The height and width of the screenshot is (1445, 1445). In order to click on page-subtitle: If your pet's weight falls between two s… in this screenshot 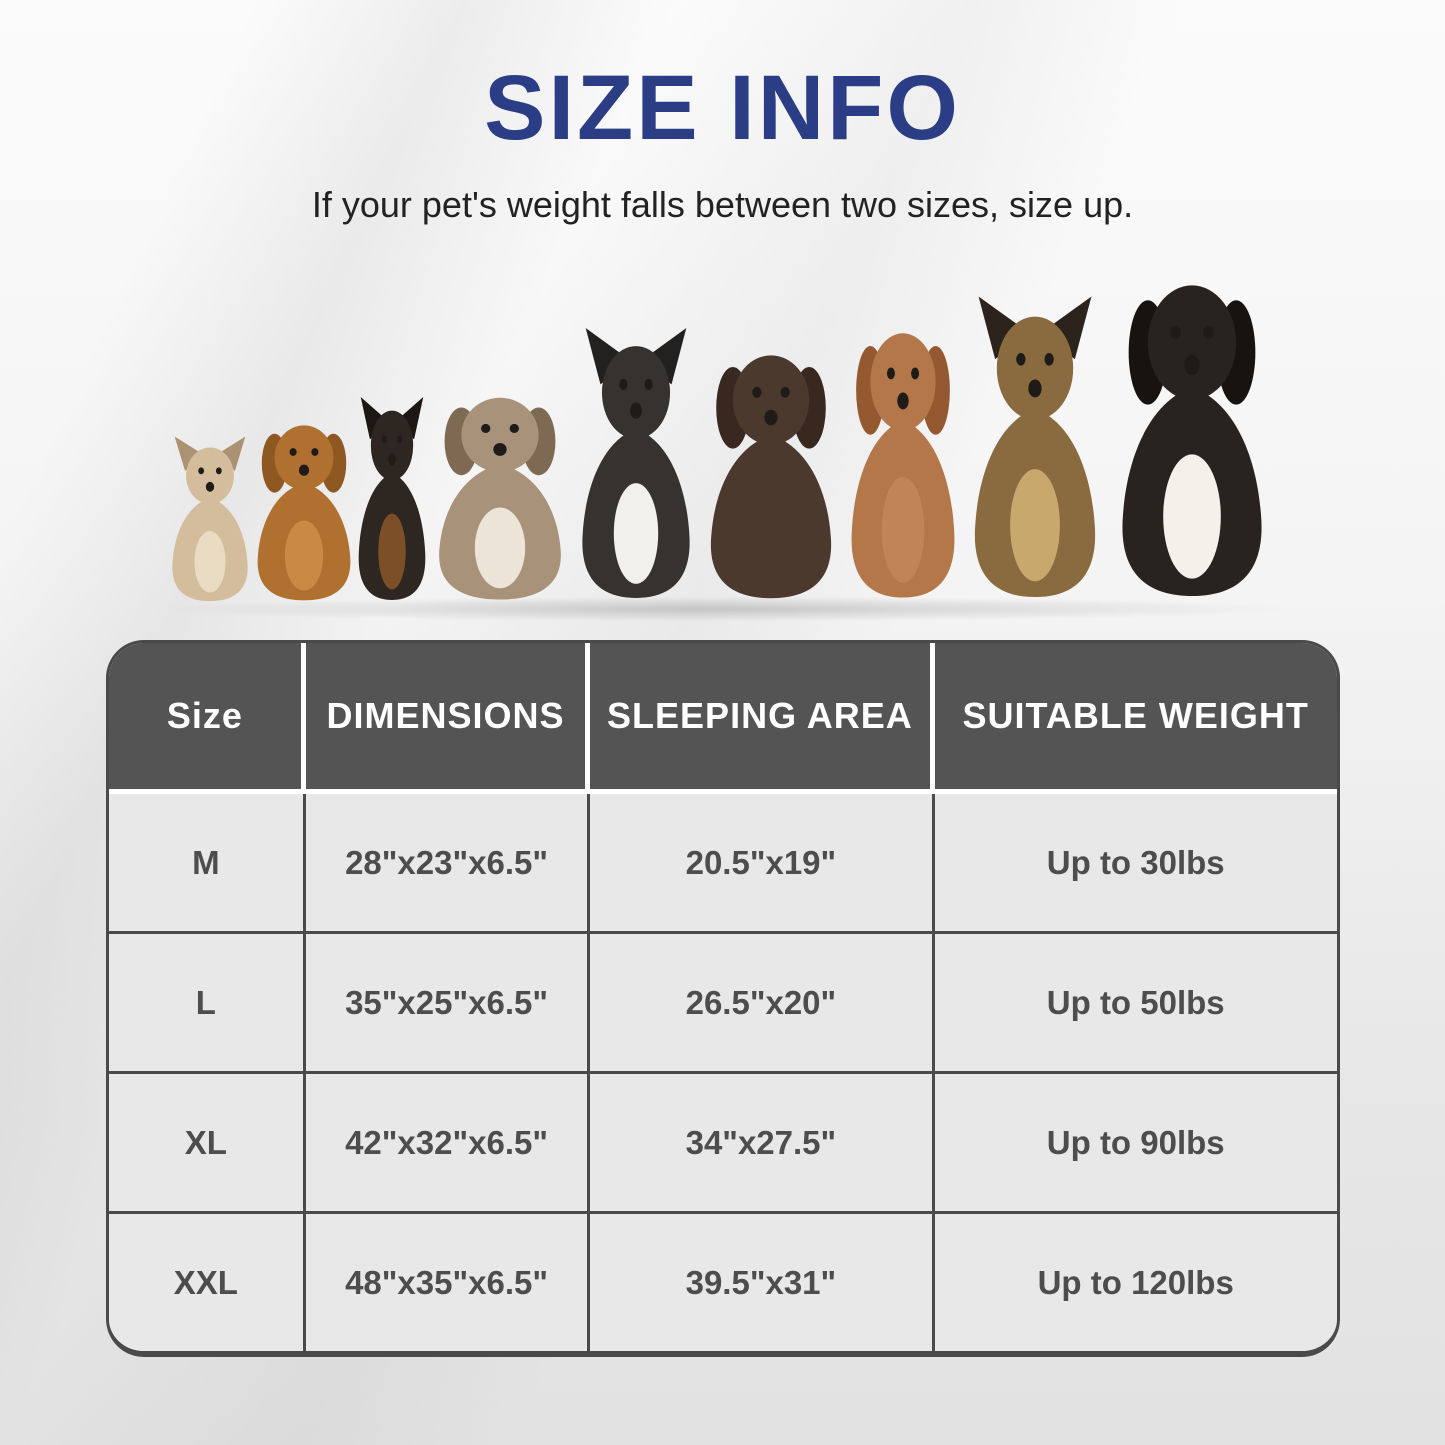, I will do `click(722, 204)`.